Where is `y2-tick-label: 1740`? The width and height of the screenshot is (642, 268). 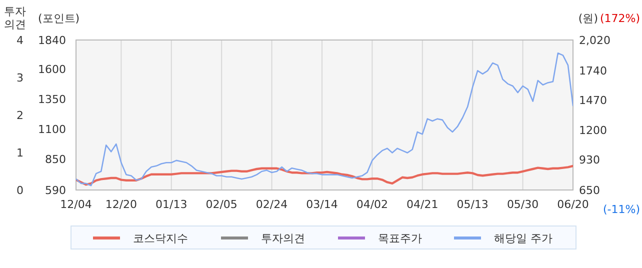 y2-tick-label: 1740 is located at coordinates (593, 71).